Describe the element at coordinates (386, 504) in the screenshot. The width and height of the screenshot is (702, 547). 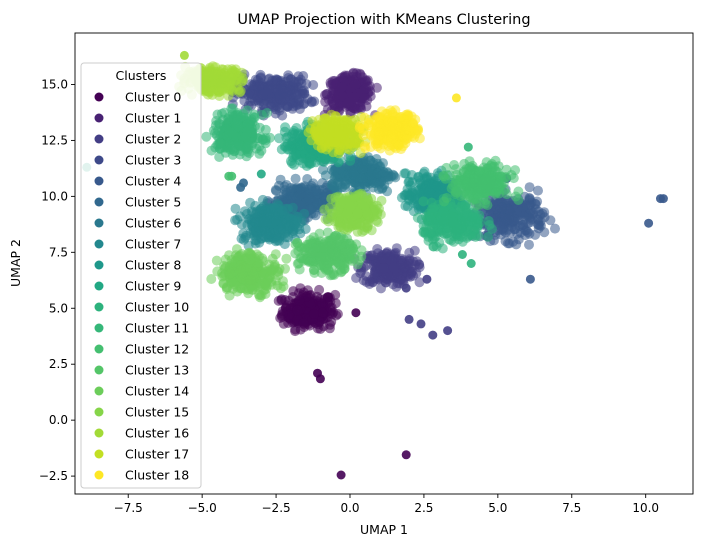
I see `x-axis: −7.5 −5.0 −2.5 0.0 2.5 5.0 7.5 10.0` at that location.